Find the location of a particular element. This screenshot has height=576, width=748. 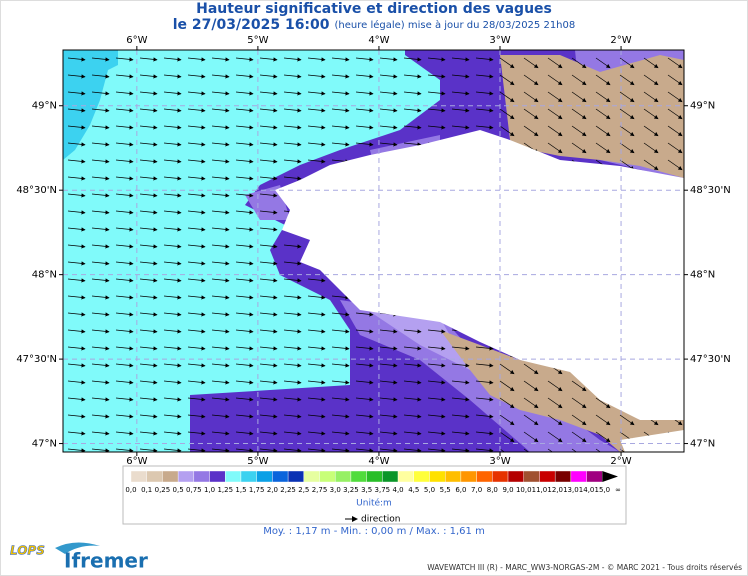

colorbar-label: 9,0 is located at coordinates (507, 490).